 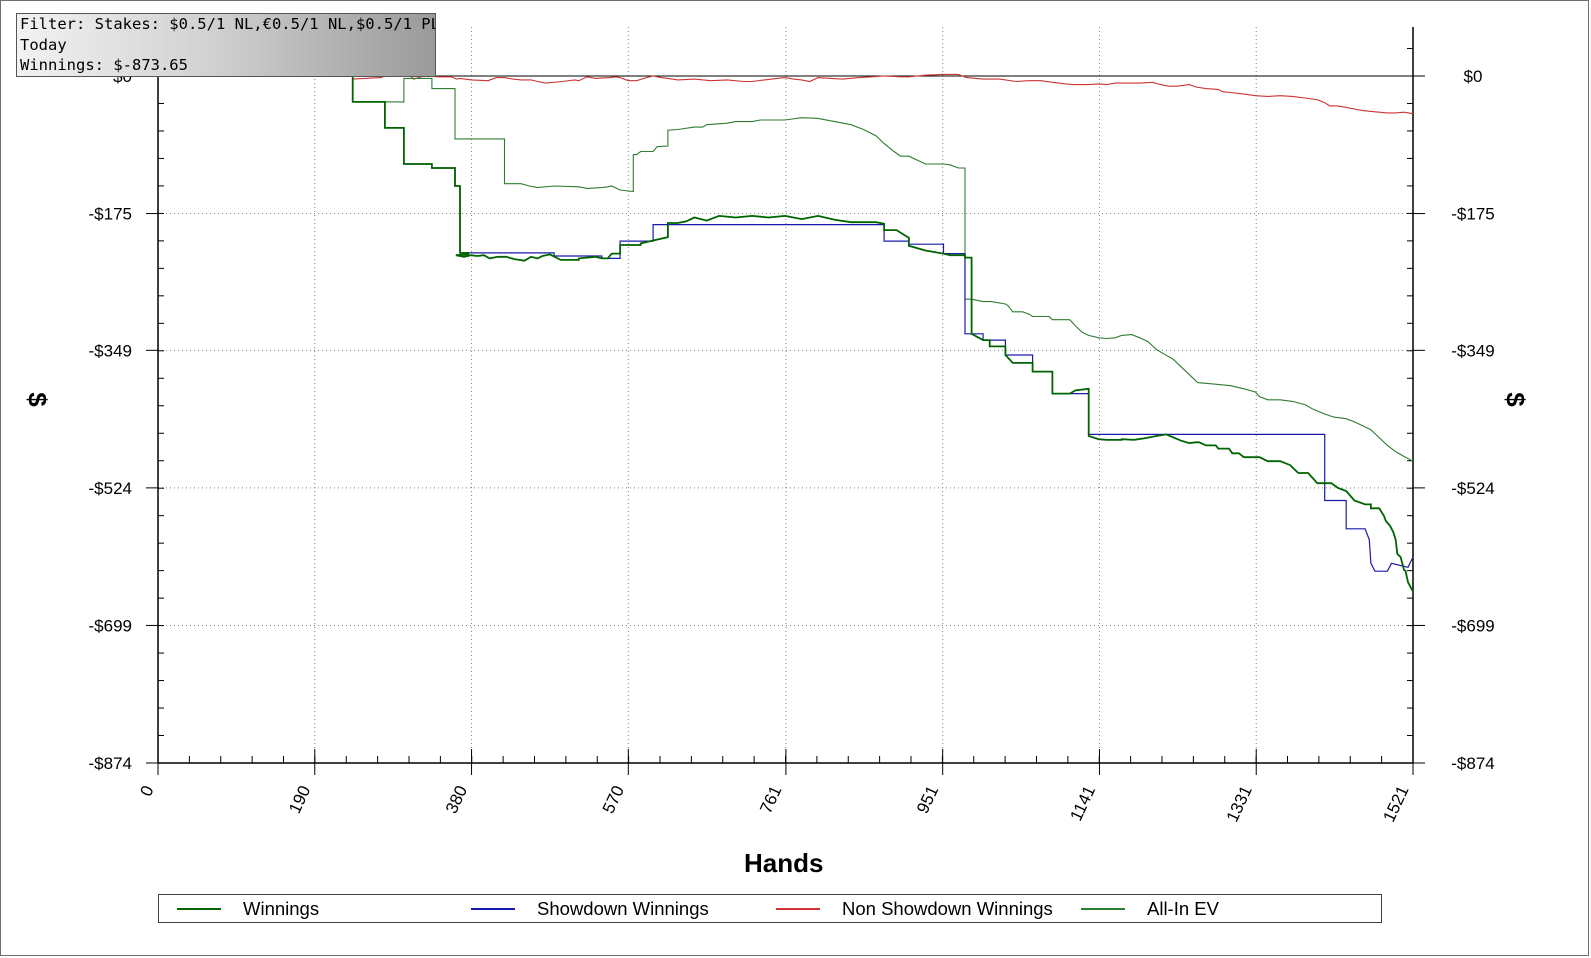 What do you see at coordinates (613, 800) in the screenshot?
I see `x-tick-label: 570` at bounding box center [613, 800].